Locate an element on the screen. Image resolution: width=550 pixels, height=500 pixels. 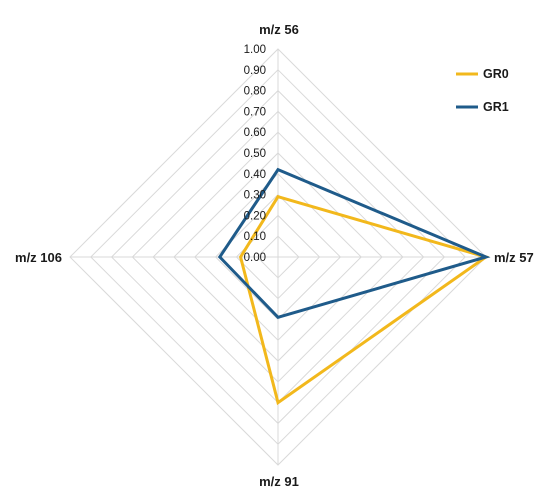
axis-label-top: m/z 56 is located at coordinates (279, 29).